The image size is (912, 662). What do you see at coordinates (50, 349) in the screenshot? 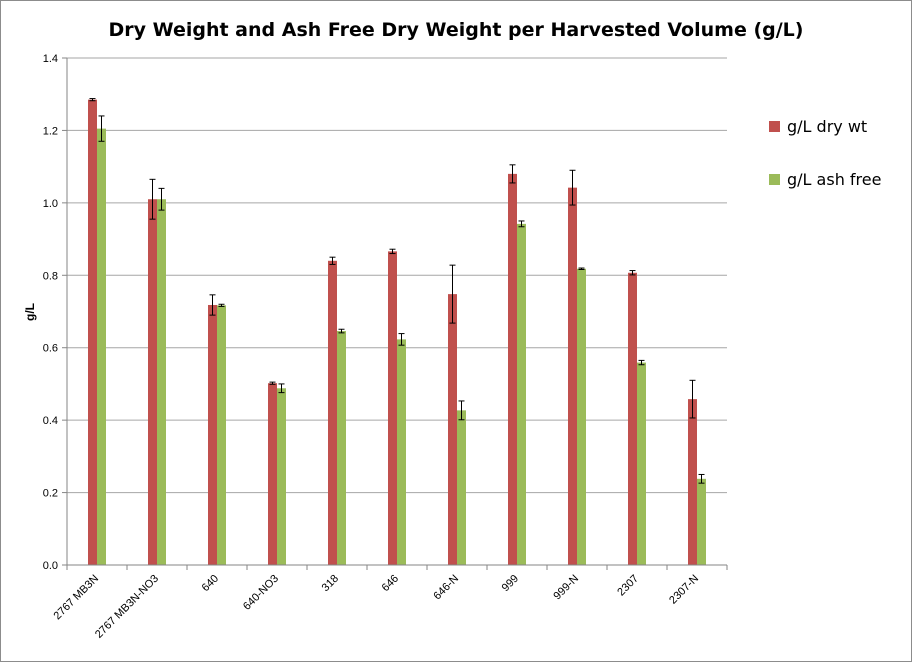
I see `y-tick-label: 0.6` at bounding box center [50, 349].